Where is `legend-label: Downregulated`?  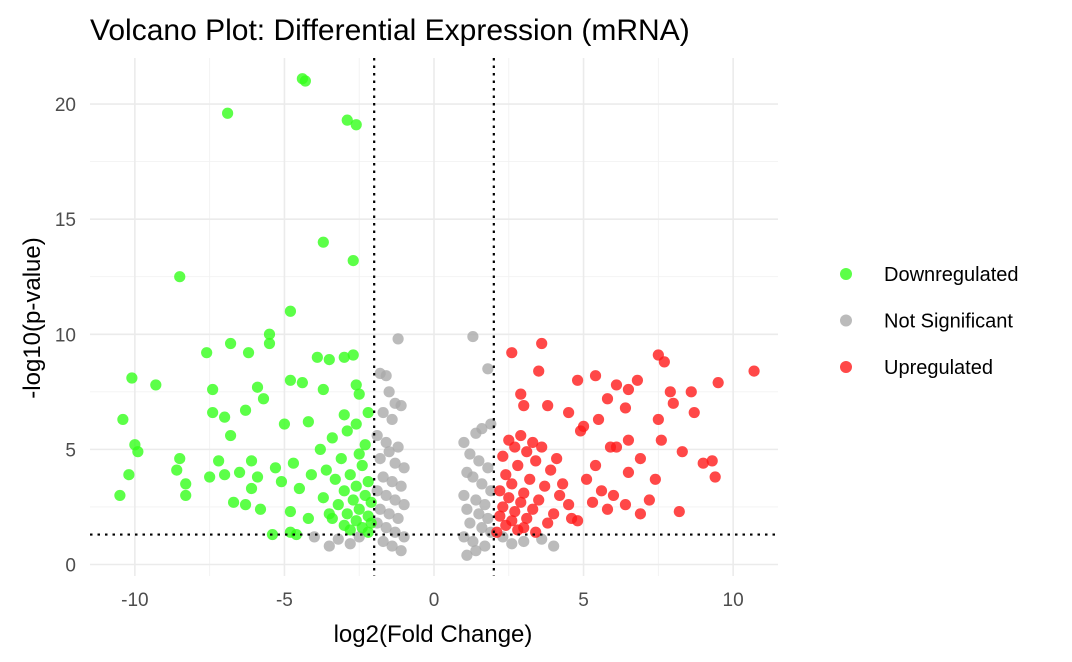
legend-label: Downregulated is located at coordinates (951, 275).